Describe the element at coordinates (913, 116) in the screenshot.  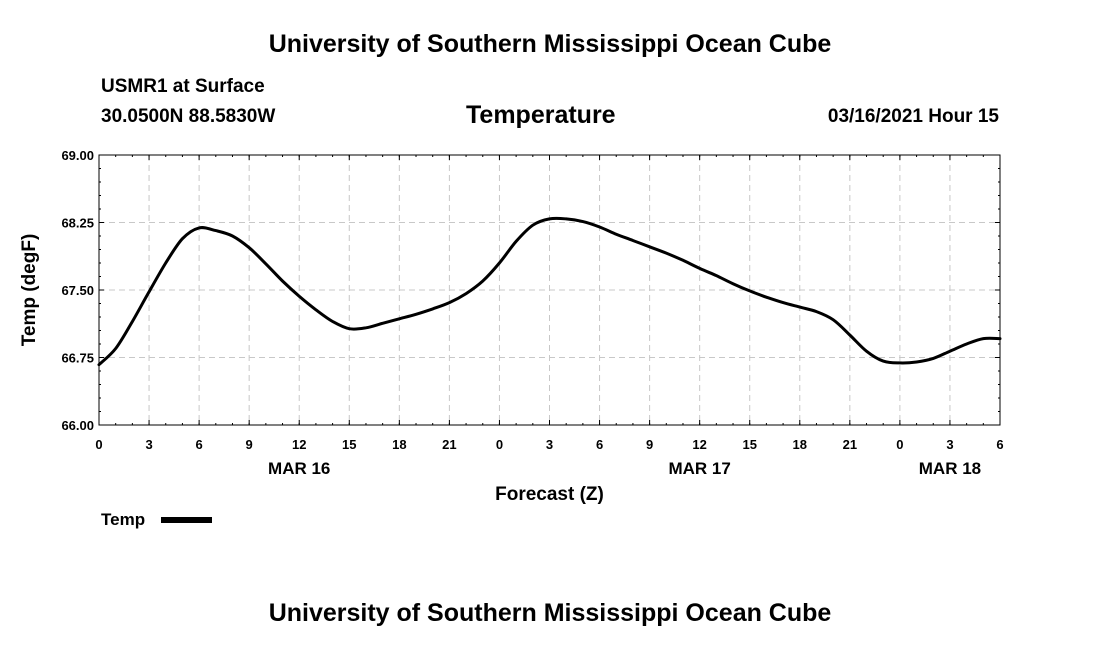
I see `forecast-run-time: 03/16/2021 Hour 15` at that location.